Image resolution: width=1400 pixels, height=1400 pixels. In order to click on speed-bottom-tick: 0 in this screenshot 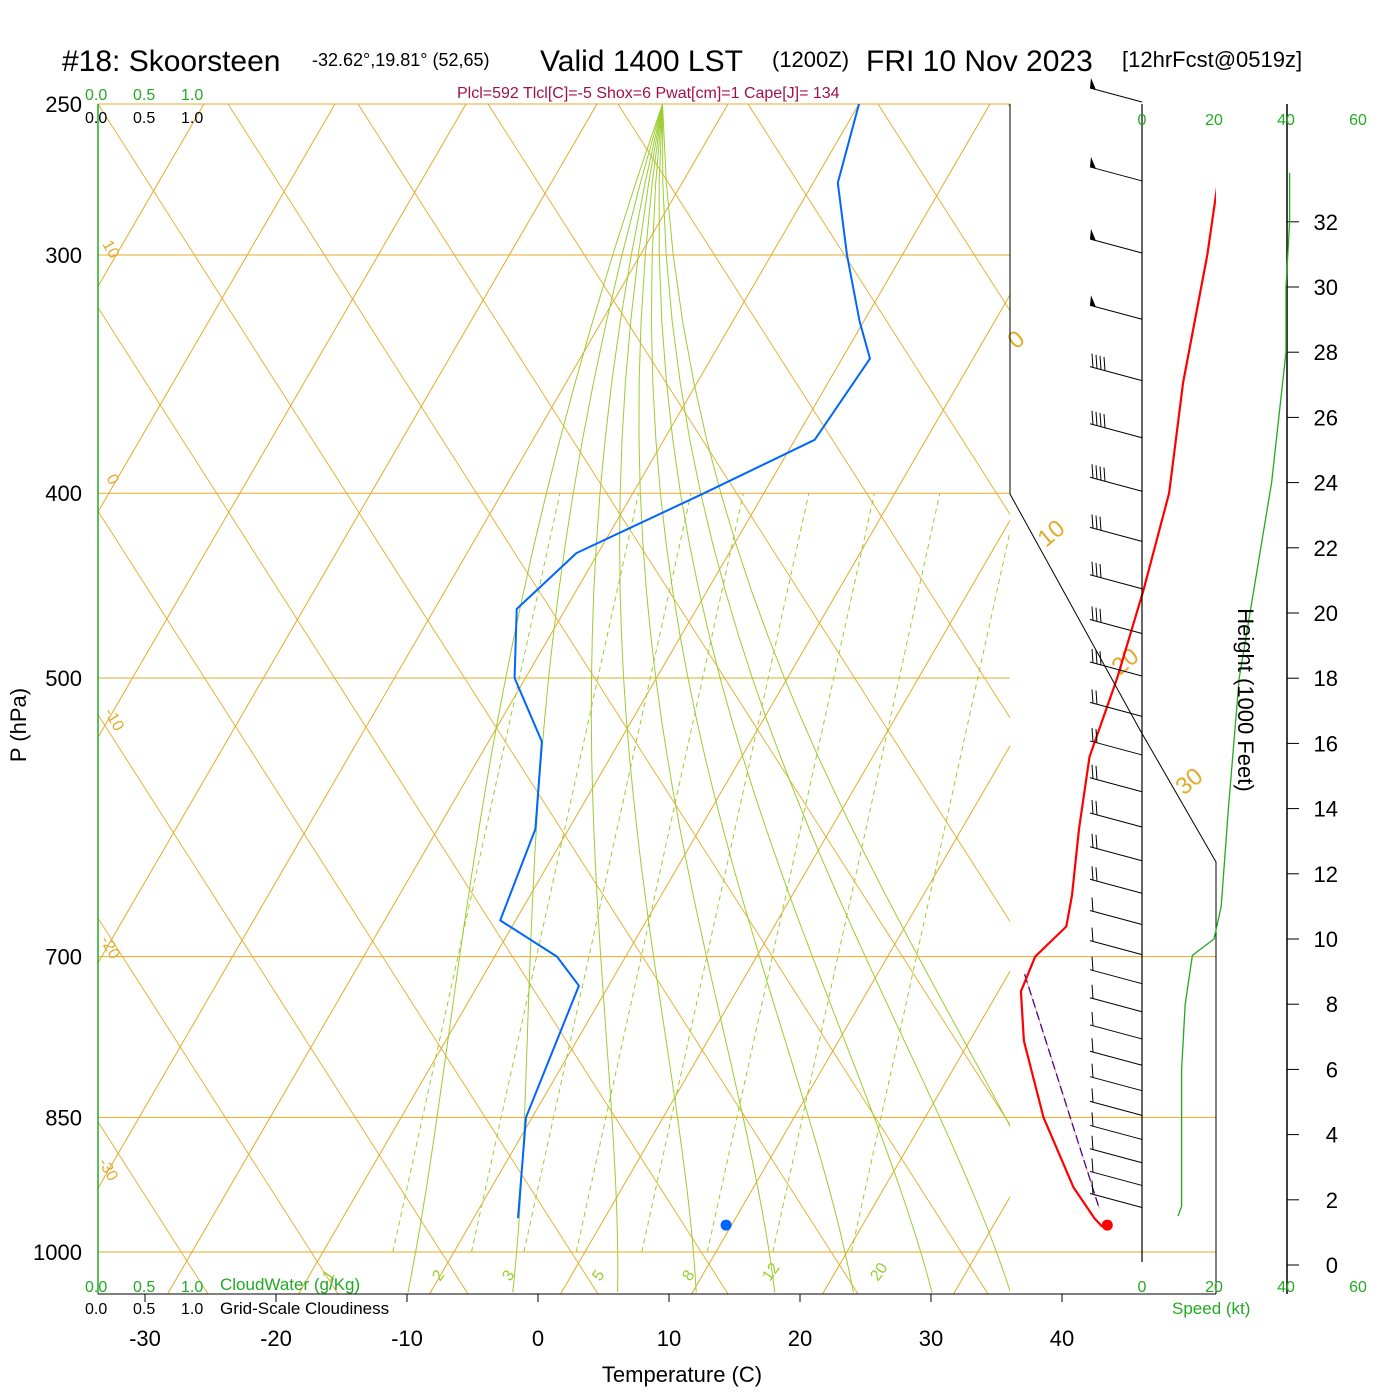, I will do `click(1142, 1287)`.